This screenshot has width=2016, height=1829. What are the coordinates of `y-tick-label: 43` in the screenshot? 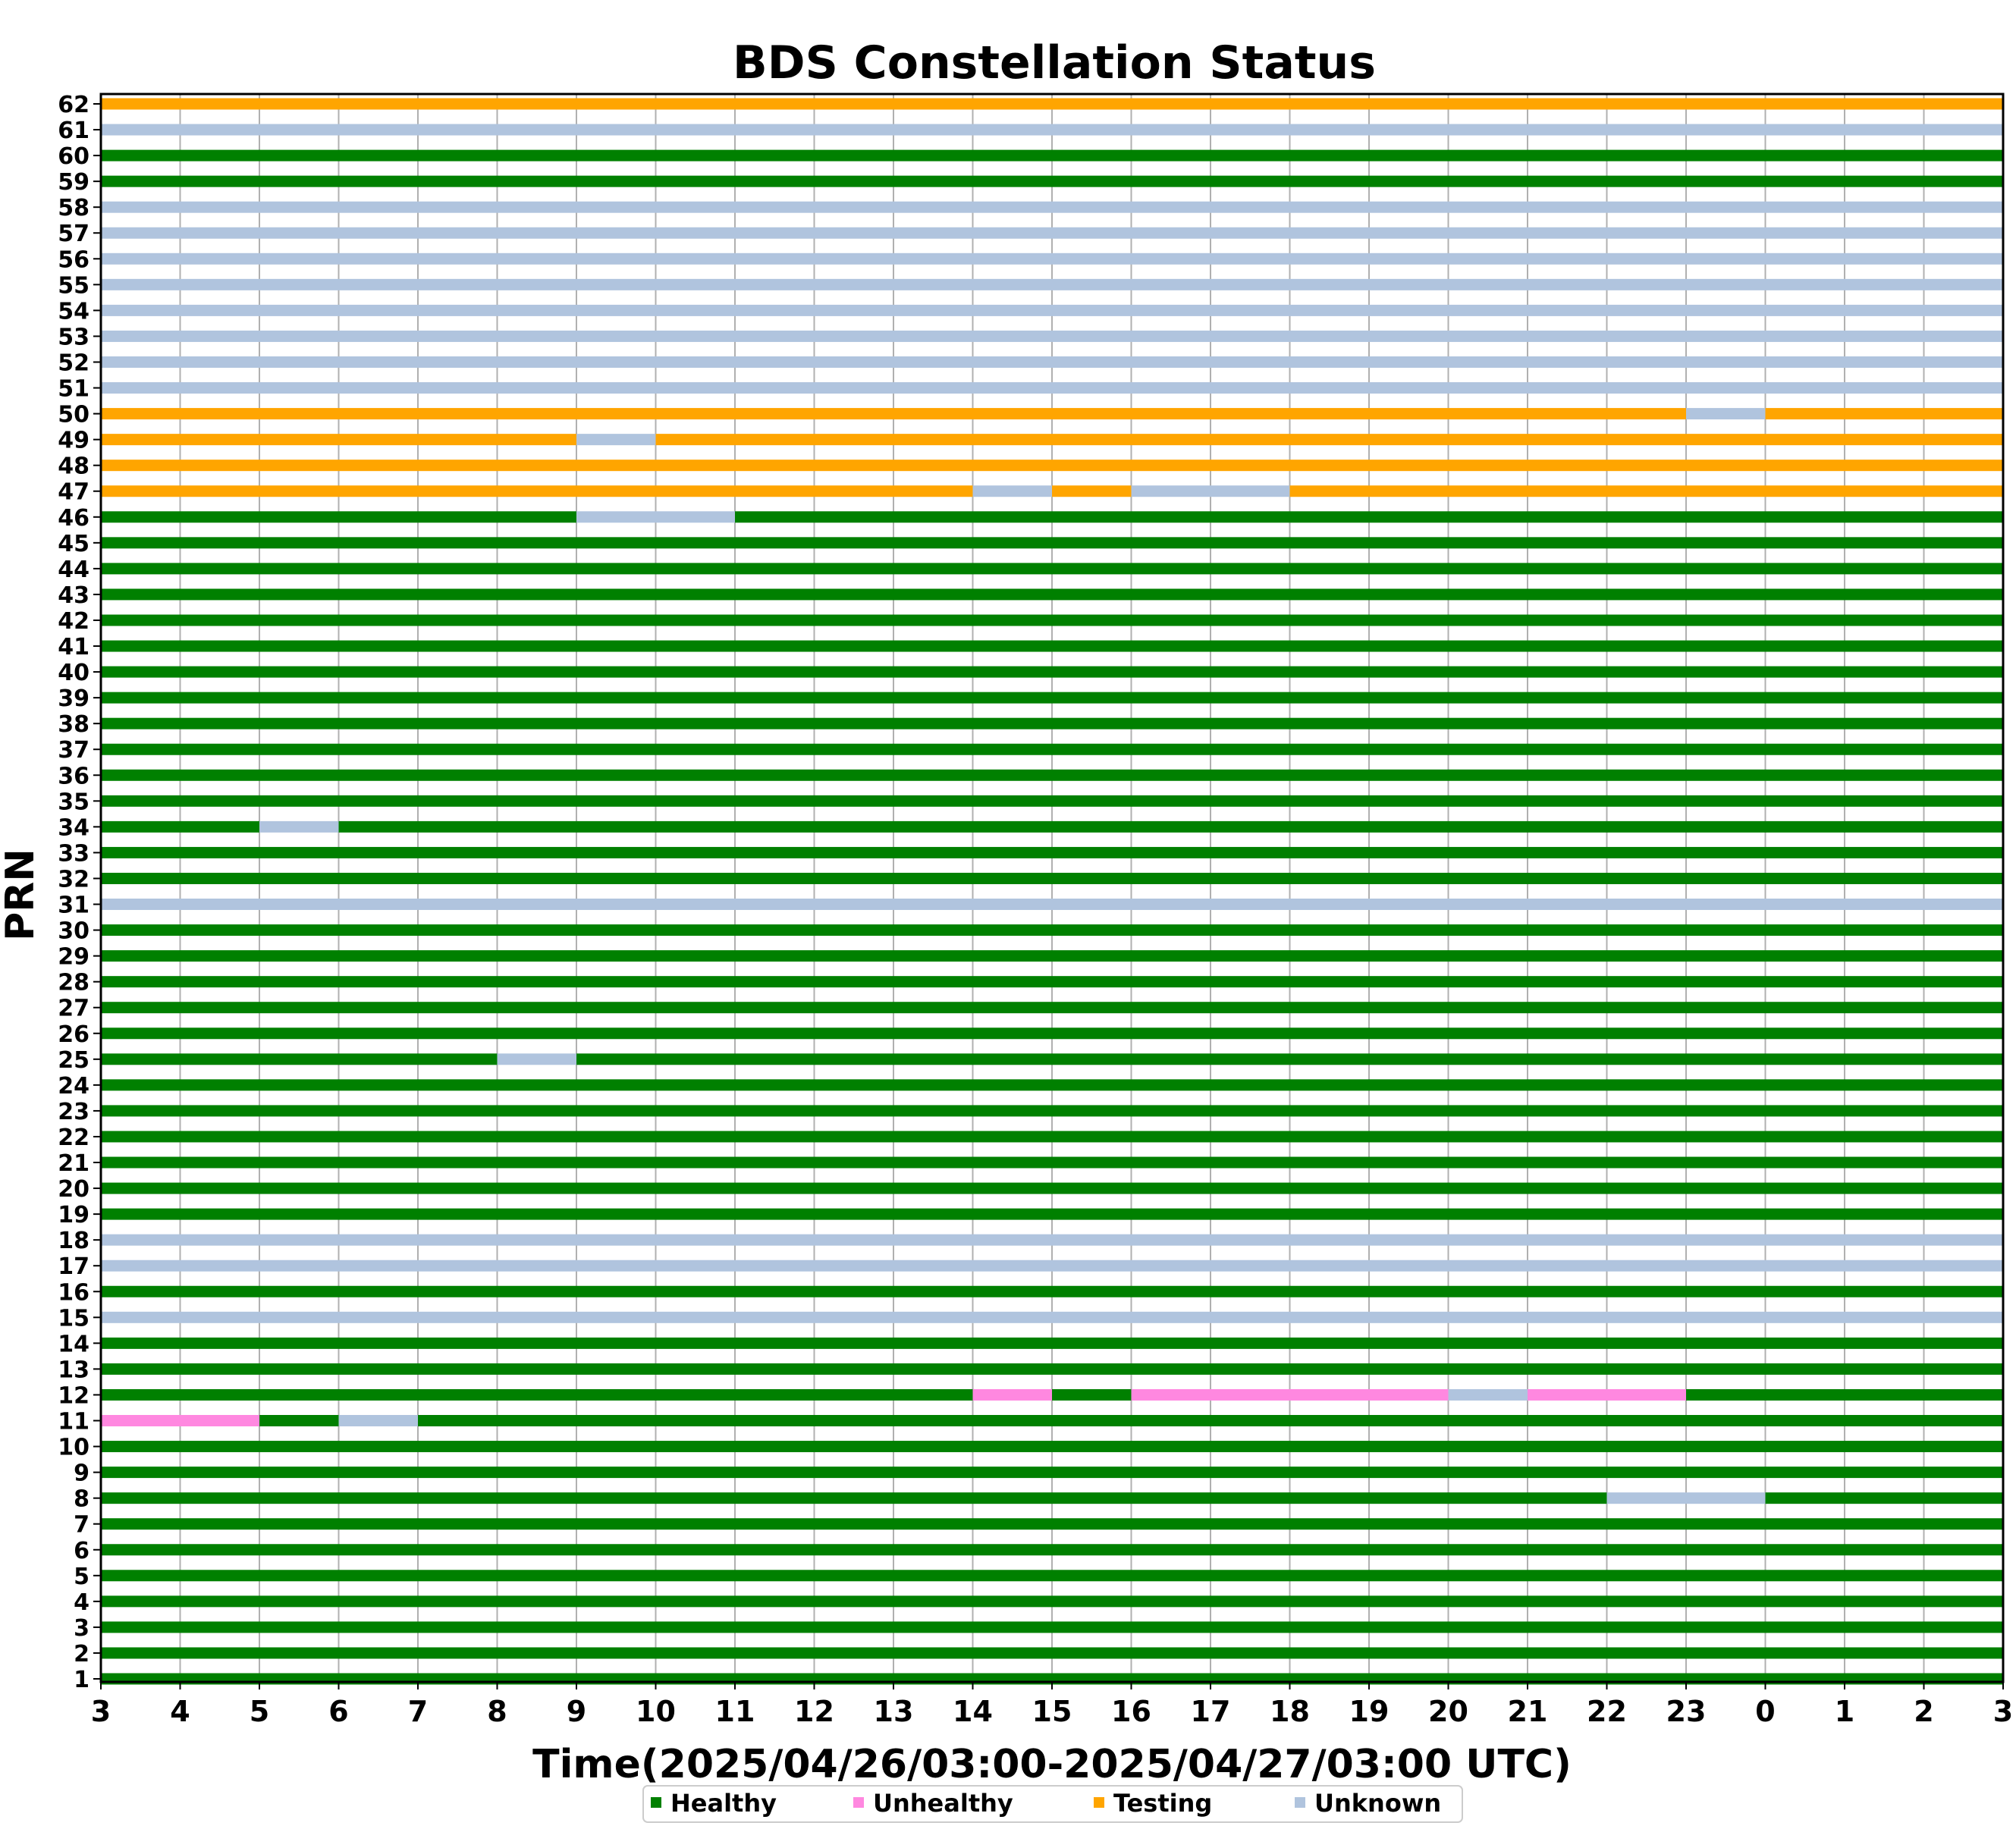 It's located at (73, 595).